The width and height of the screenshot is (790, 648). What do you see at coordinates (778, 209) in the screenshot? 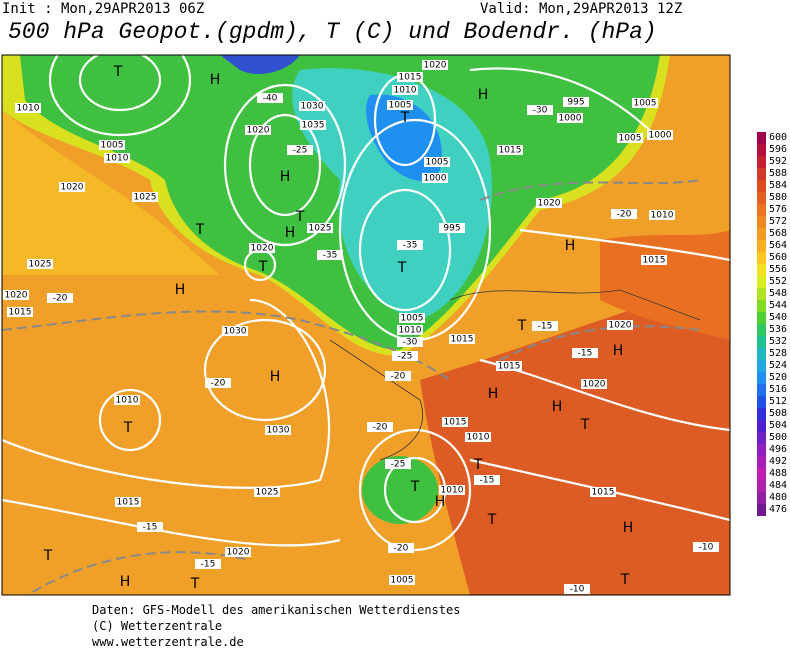
I see `colorbar-label: 576` at bounding box center [778, 209].